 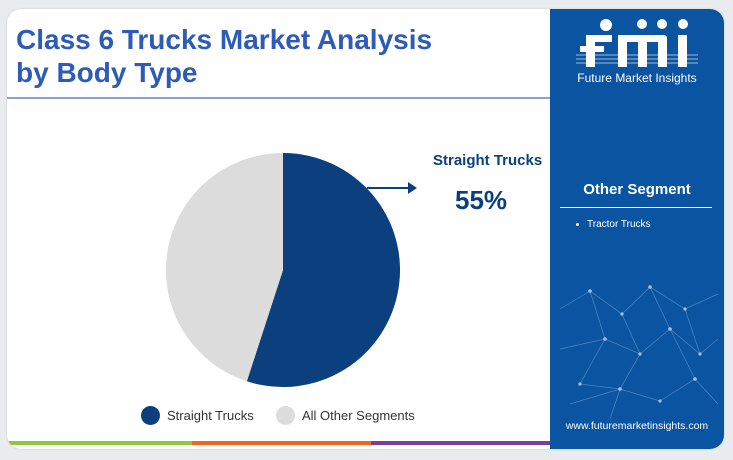 What do you see at coordinates (639, 352) in the screenshot?
I see `network-pattern` at bounding box center [639, 352].